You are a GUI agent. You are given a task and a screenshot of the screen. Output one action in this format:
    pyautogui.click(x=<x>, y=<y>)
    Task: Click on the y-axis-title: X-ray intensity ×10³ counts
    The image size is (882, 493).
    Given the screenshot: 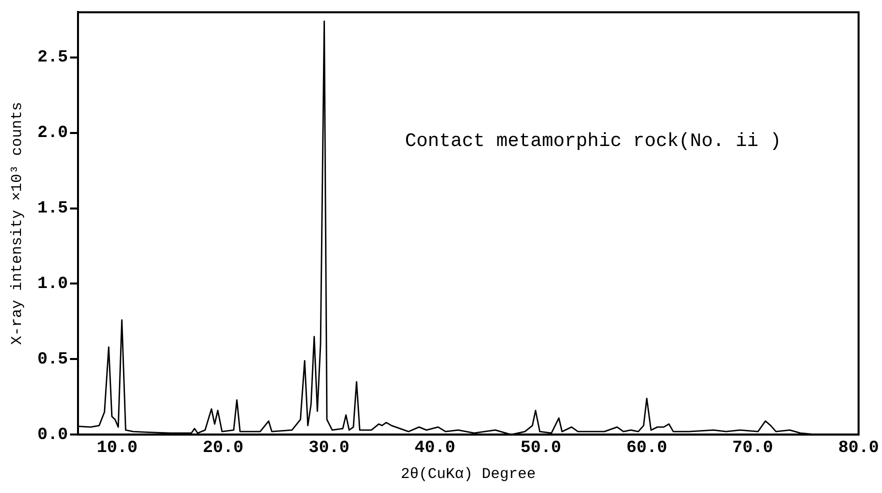 What is the action you would take?
    pyautogui.click(x=17, y=223)
    